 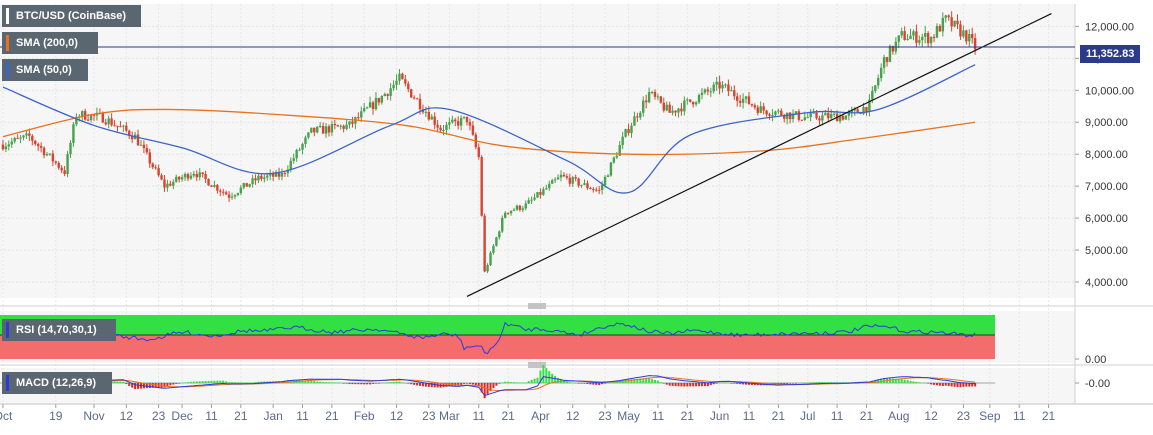 What do you see at coordinates (59, 330) in the screenshot?
I see `legend-rsi: RSI (14,70,30,1)` at bounding box center [59, 330].